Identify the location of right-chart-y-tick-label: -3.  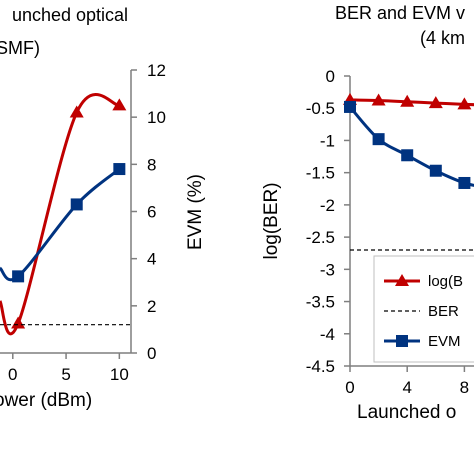
(327, 269).